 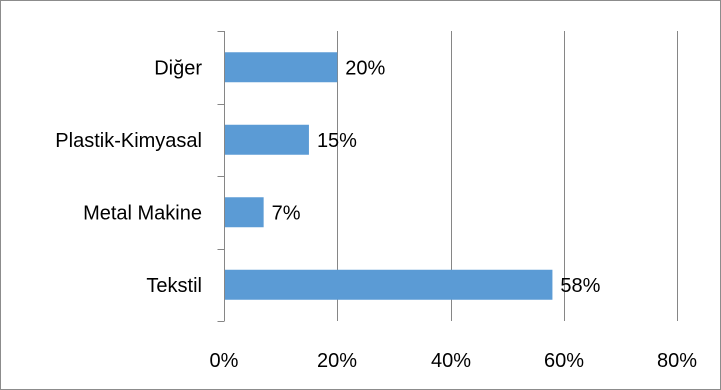 I want to click on bar-plastik-kimyasal, so click(x=267, y=139).